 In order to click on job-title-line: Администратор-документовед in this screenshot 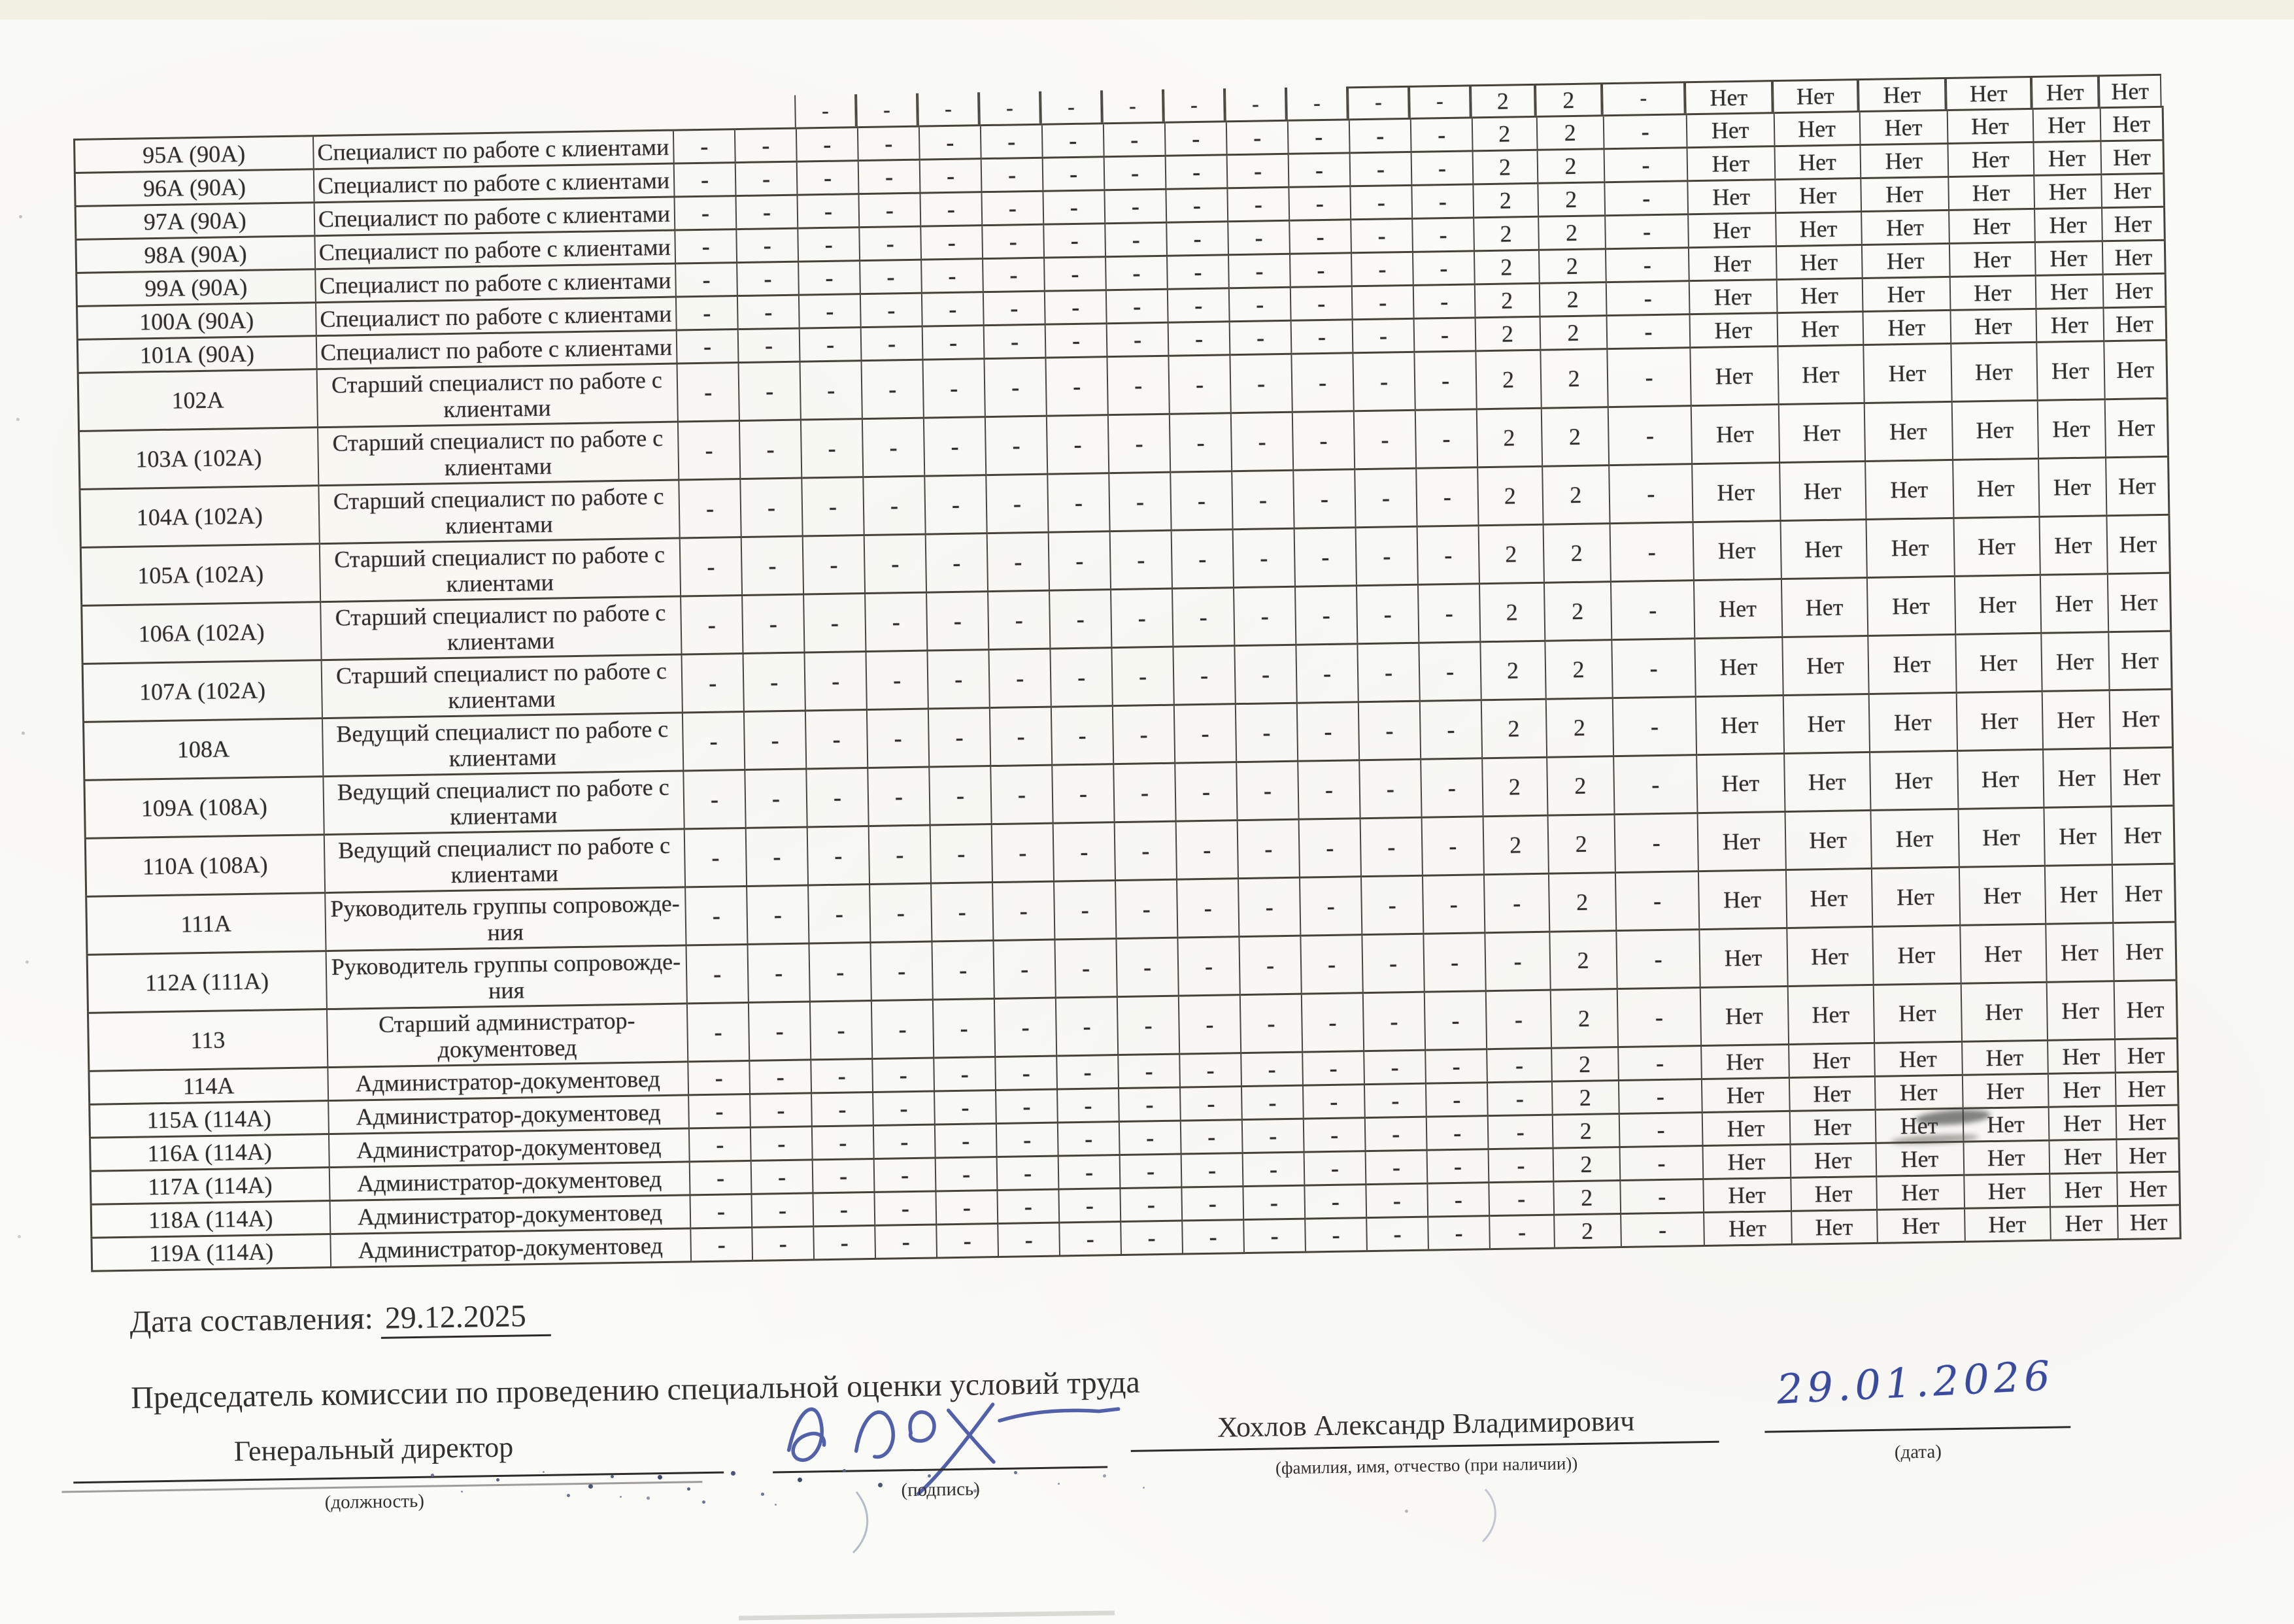, I will do `click(510, 1214)`.